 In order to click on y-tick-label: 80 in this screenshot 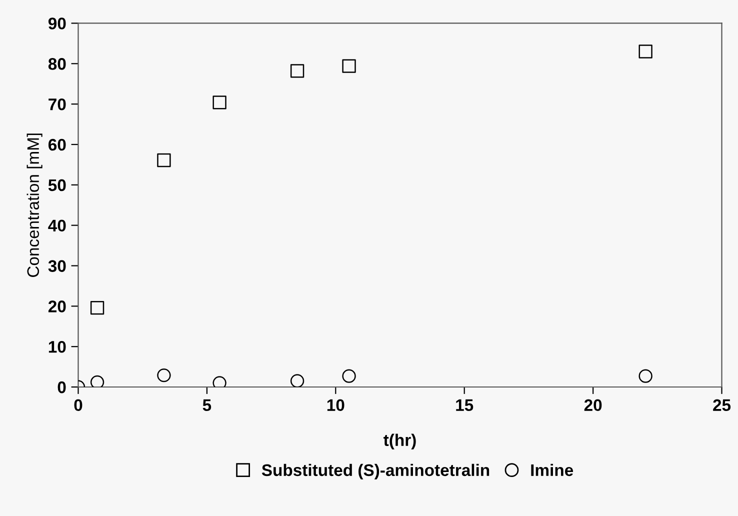, I will do `click(57, 64)`.